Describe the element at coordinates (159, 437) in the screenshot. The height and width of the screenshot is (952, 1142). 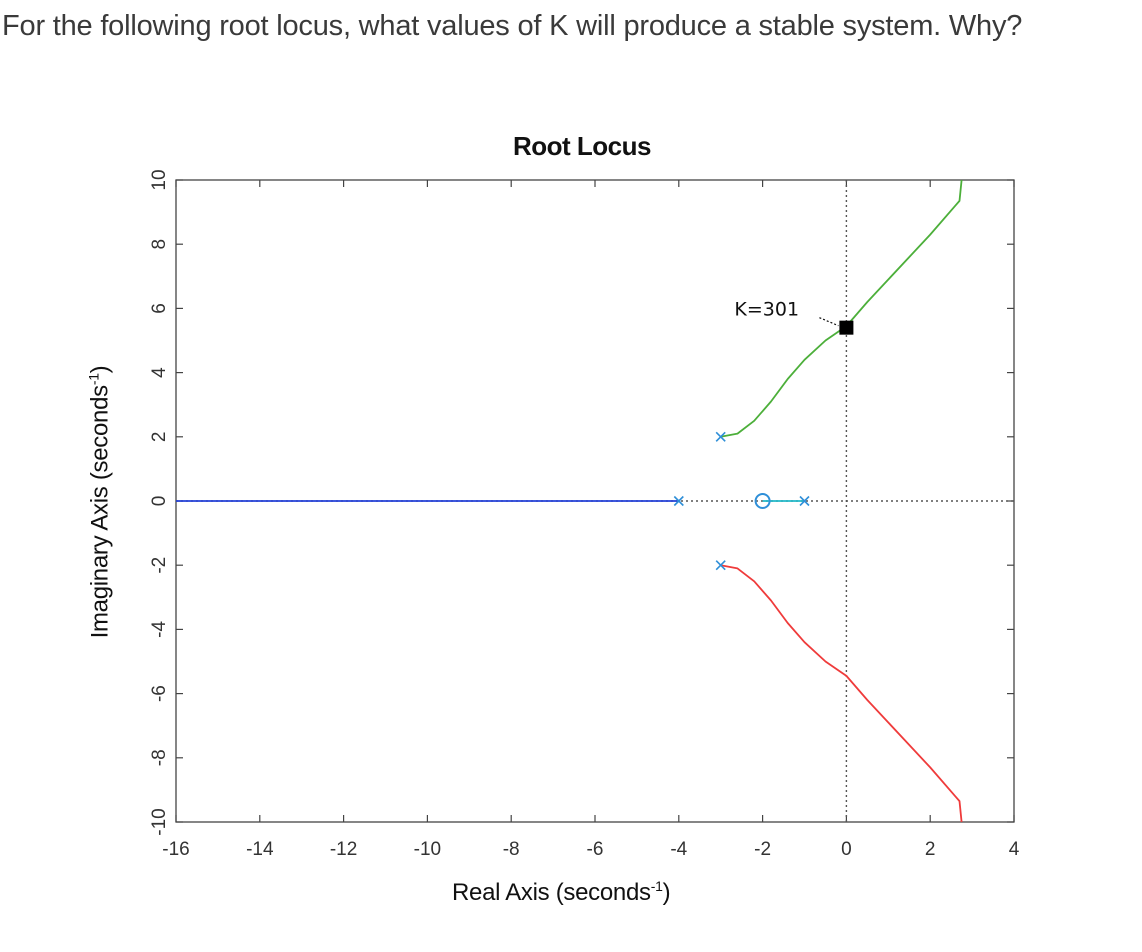
I see `y-tick-label: 2` at that location.